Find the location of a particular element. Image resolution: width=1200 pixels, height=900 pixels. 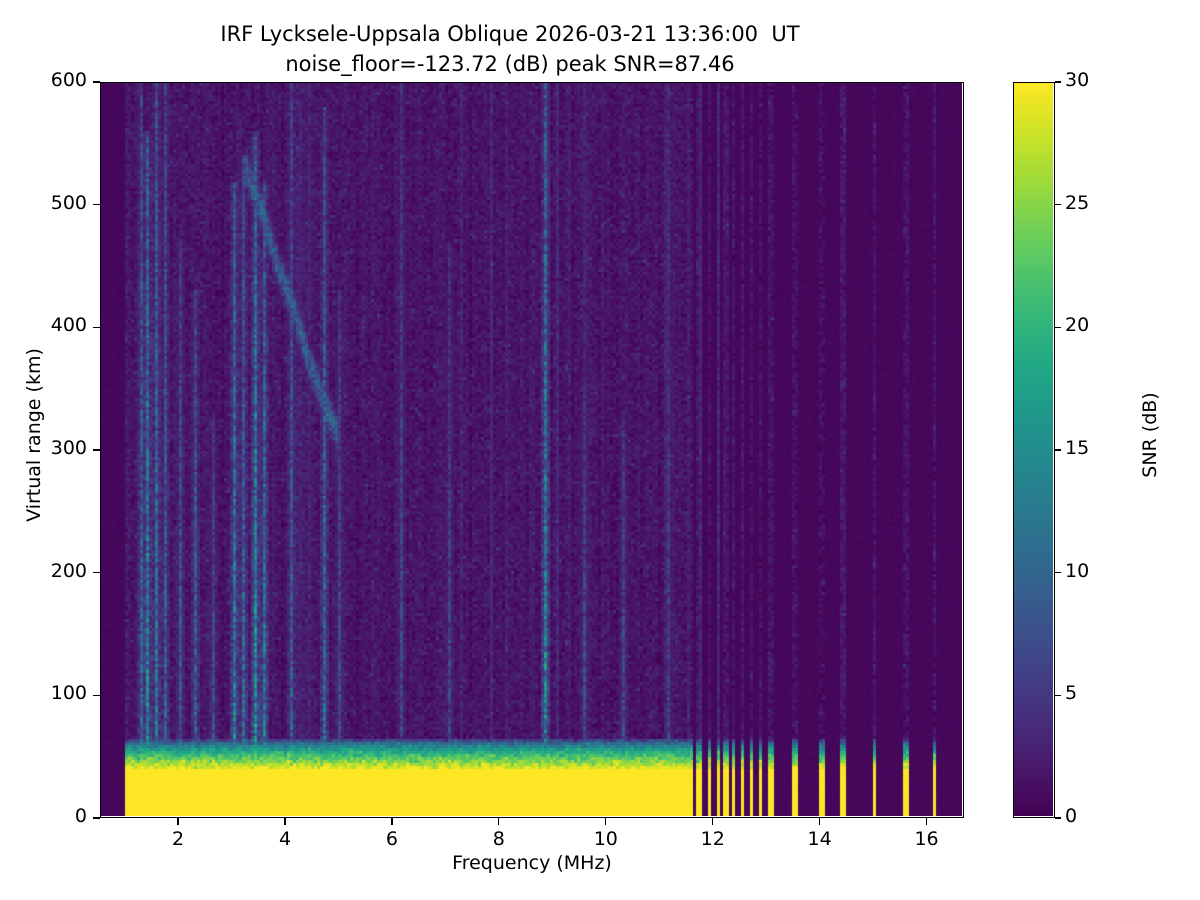

x-tick-label-10: 10 is located at coordinates (605, 839).